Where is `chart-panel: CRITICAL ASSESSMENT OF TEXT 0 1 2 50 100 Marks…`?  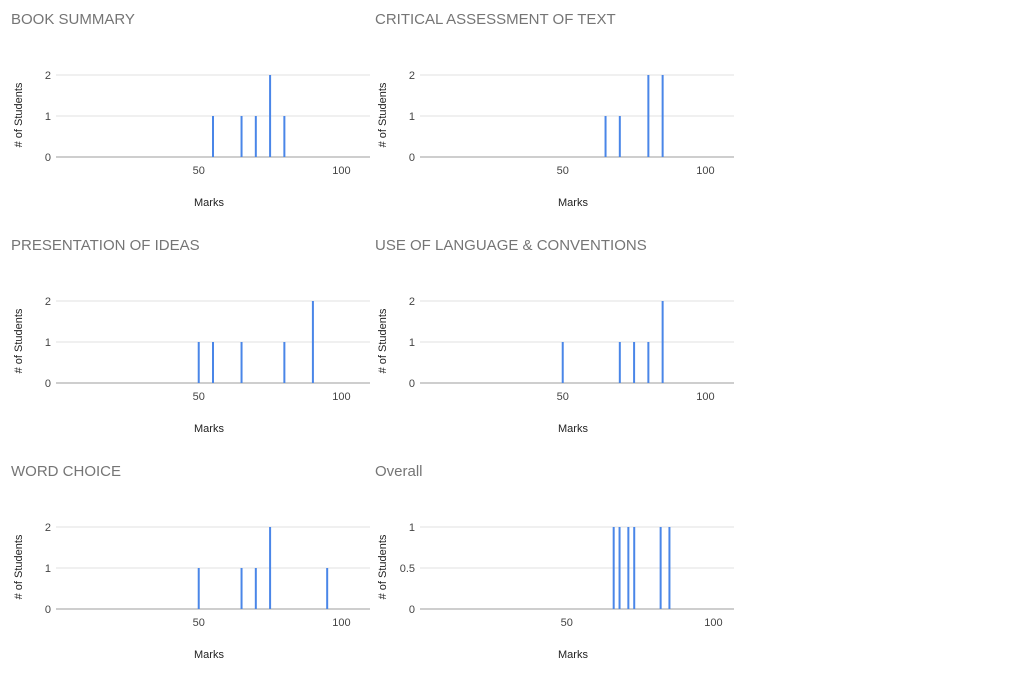
chart-panel: CRITICAL ASSESSMENT OF TEXT 0 1 2 50 100 Marks… is located at coordinates (557, 113).